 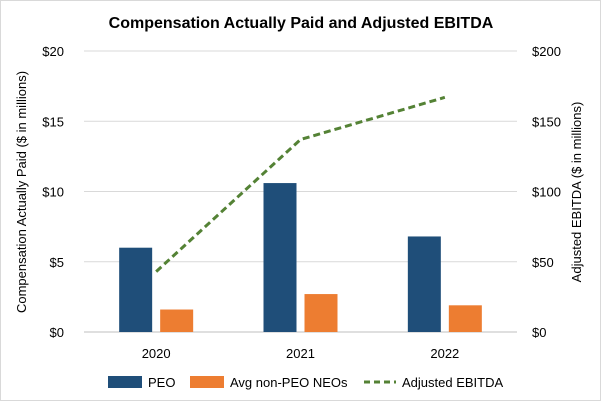 What do you see at coordinates (161, 382) in the screenshot?
I see `legend-label: PEO` at bounding box center [161, 382].